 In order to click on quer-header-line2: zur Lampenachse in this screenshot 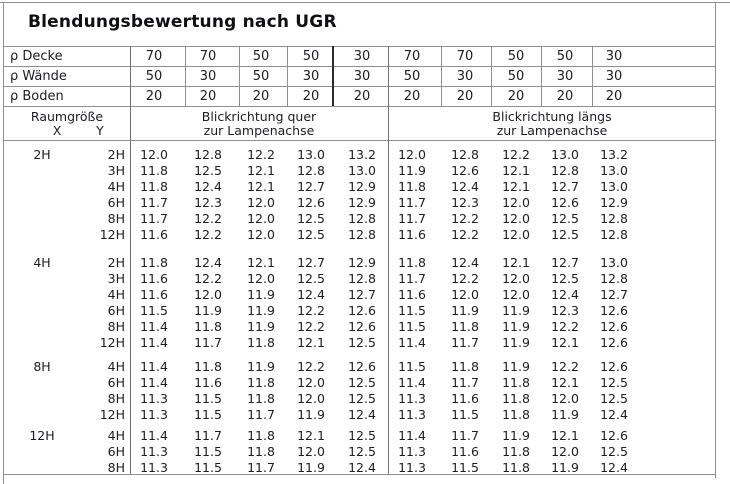, I will do `click(259, 130)`.